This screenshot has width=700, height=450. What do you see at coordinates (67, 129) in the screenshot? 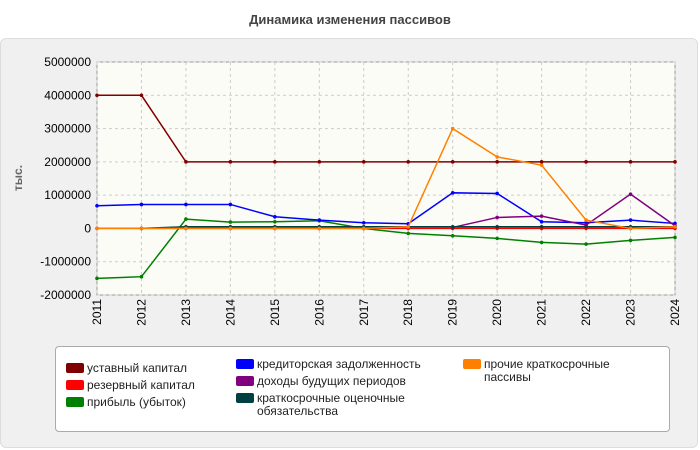
I see `y-tick-label: 3000000` at bounding box center [67, 129].